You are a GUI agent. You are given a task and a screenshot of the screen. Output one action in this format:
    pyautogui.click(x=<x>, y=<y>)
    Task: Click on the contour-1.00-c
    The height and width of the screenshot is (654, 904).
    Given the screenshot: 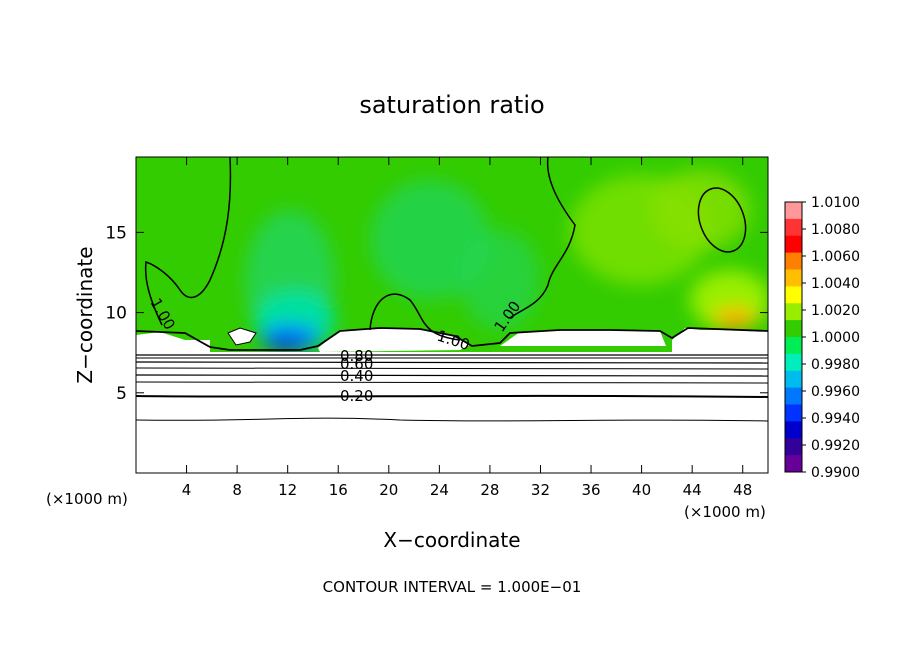 What is the action you would take?
    pyautogui.click(x=415, y=317)
    